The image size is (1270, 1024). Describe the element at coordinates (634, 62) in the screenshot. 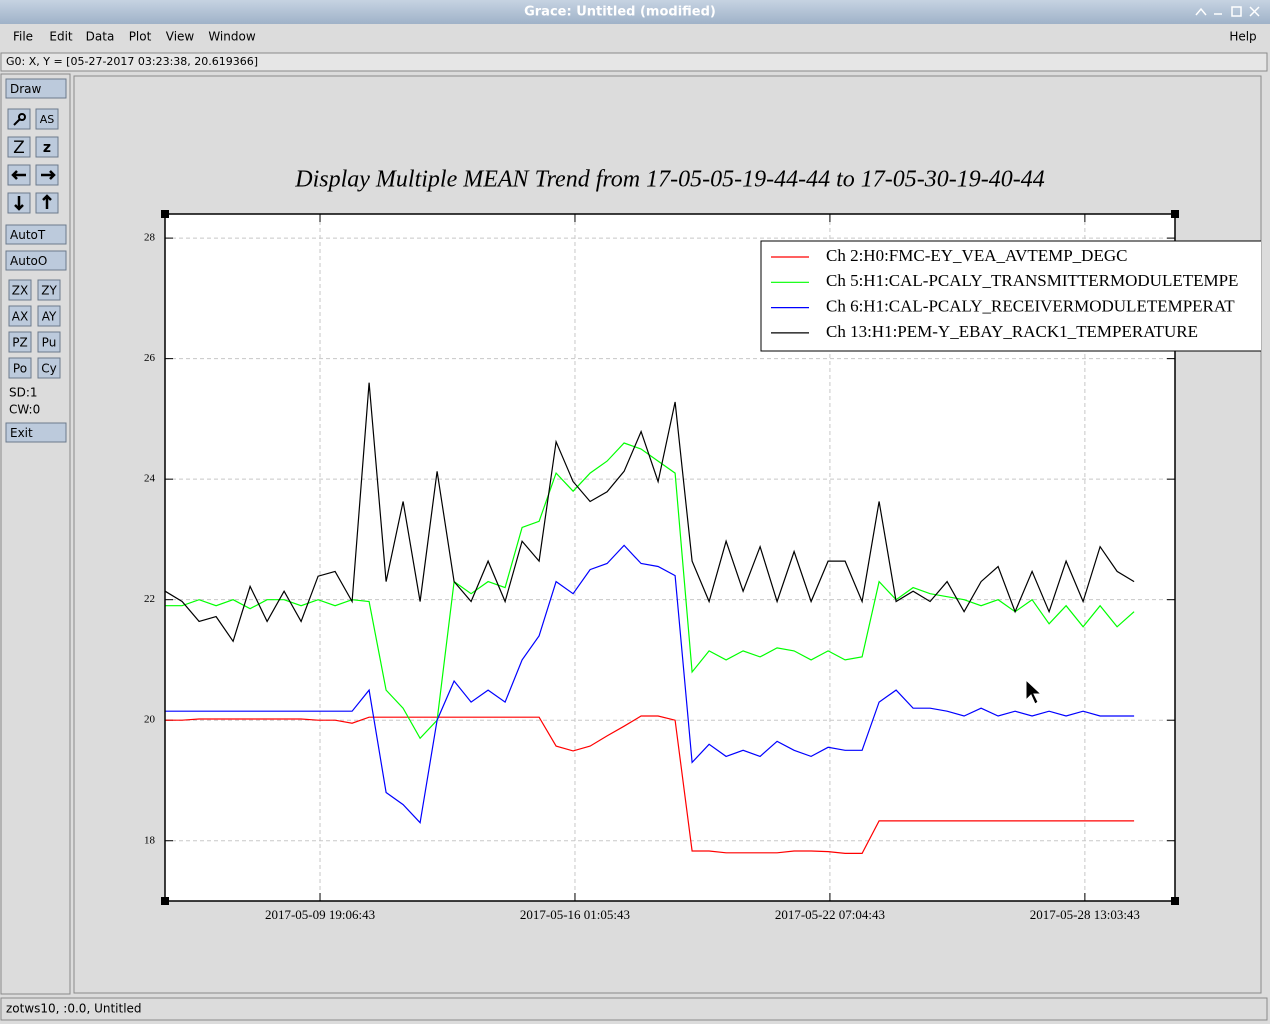

I see `status-line` at that location.